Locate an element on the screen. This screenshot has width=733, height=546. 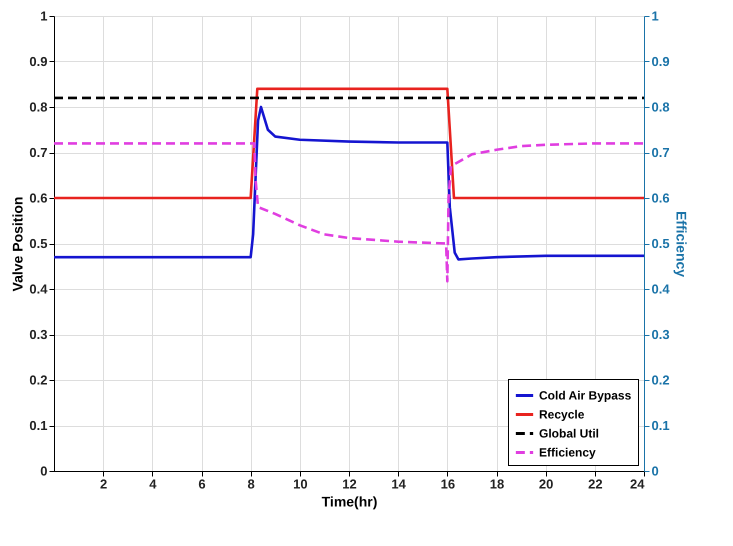
y-axis-title: Valve Position is located at coordinates (17, 244).